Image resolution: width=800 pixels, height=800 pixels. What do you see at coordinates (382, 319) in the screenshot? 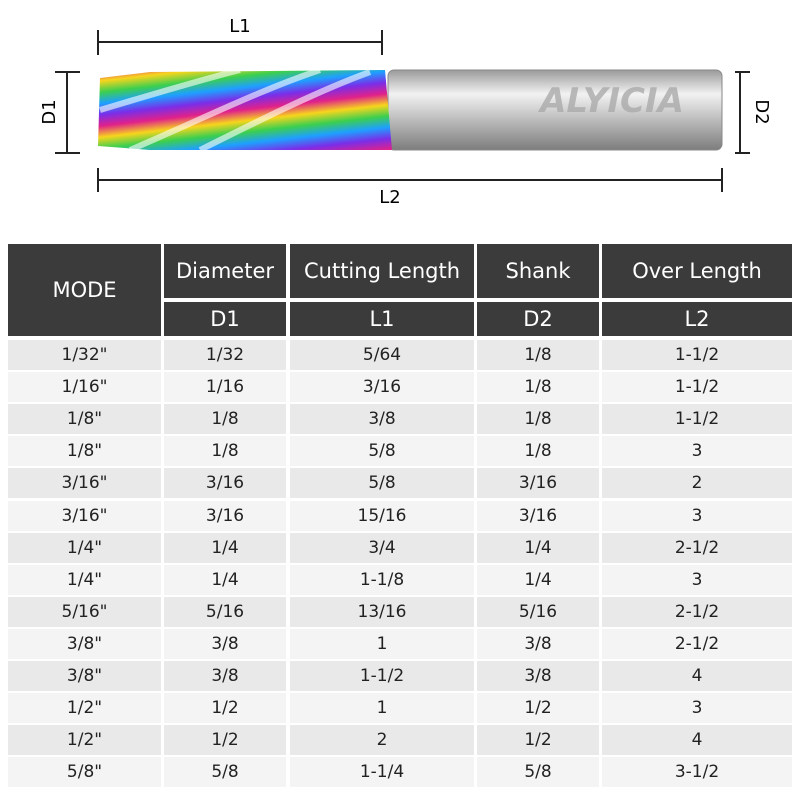
I see `header-symbol: L1` at bounding box center [382, 319].